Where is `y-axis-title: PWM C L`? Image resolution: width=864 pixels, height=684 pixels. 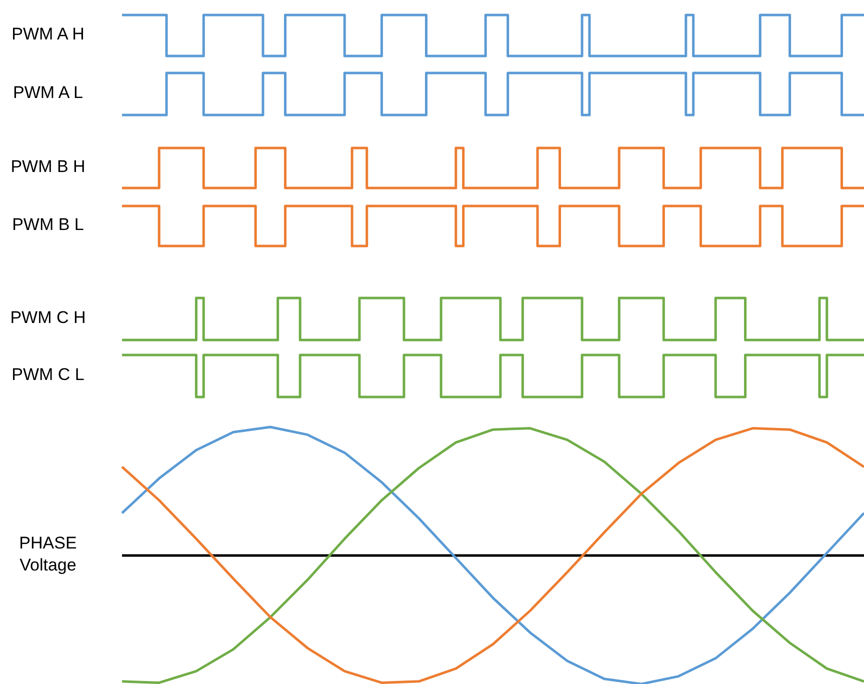
y-axis-title: PWM C L is located at coordinates (48, 374).